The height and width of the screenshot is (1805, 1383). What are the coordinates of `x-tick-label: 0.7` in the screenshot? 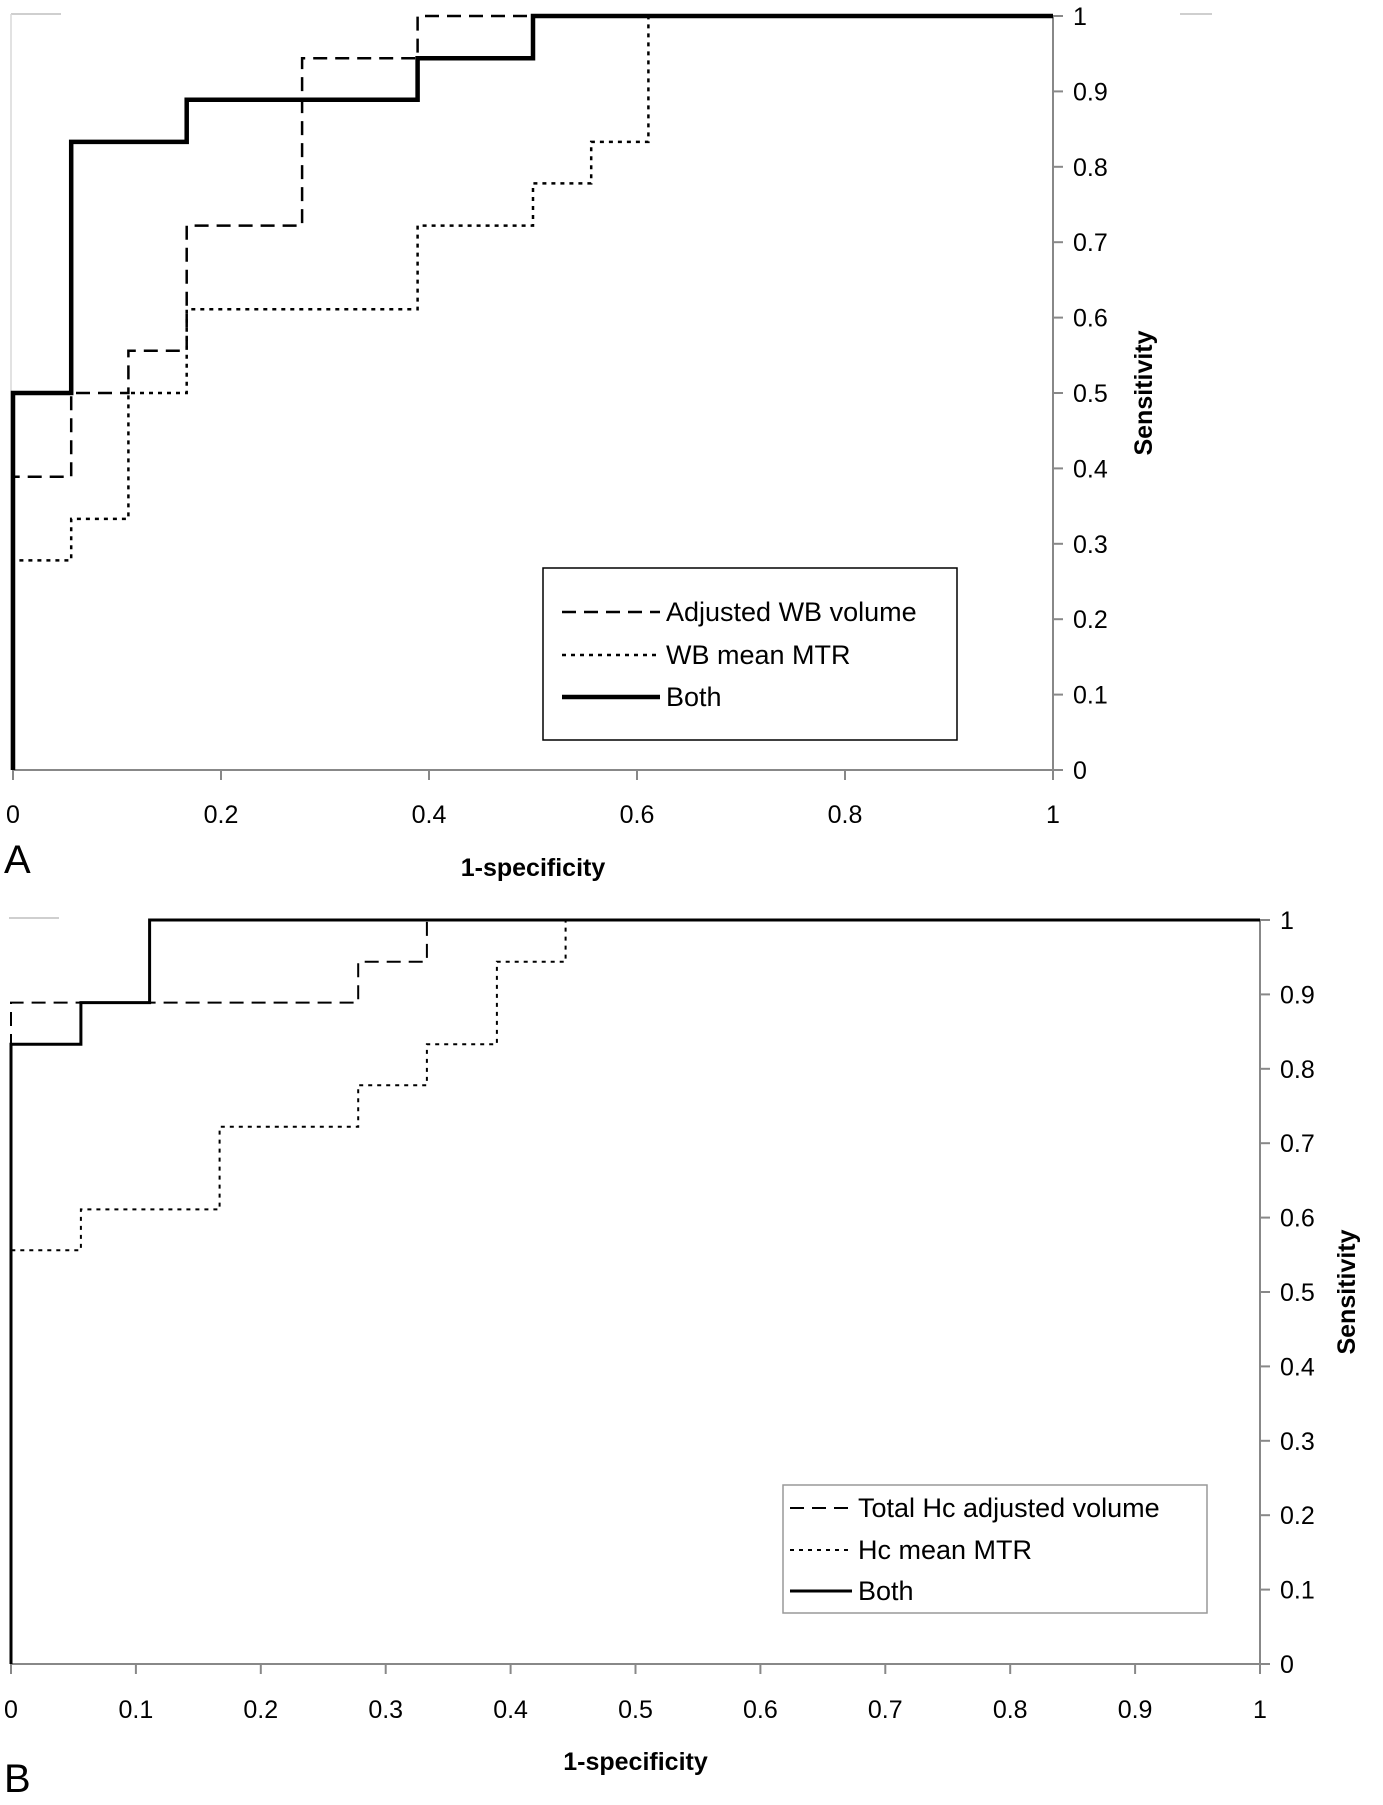 It's located at (885, 1710).